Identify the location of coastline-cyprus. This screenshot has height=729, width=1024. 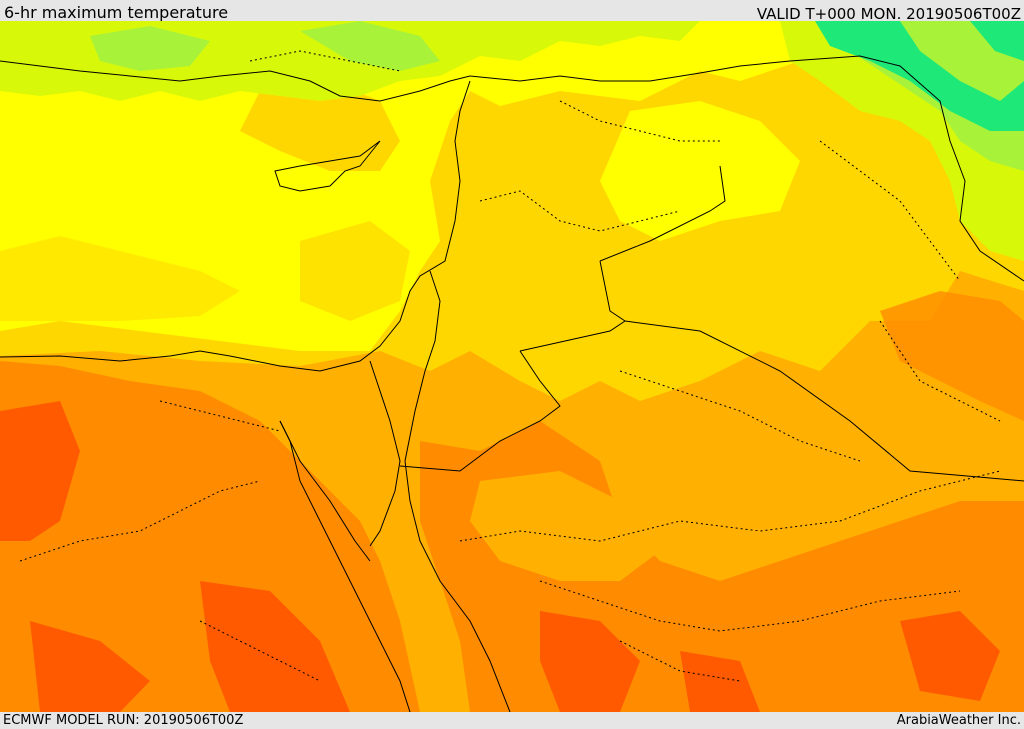
(327, 166).